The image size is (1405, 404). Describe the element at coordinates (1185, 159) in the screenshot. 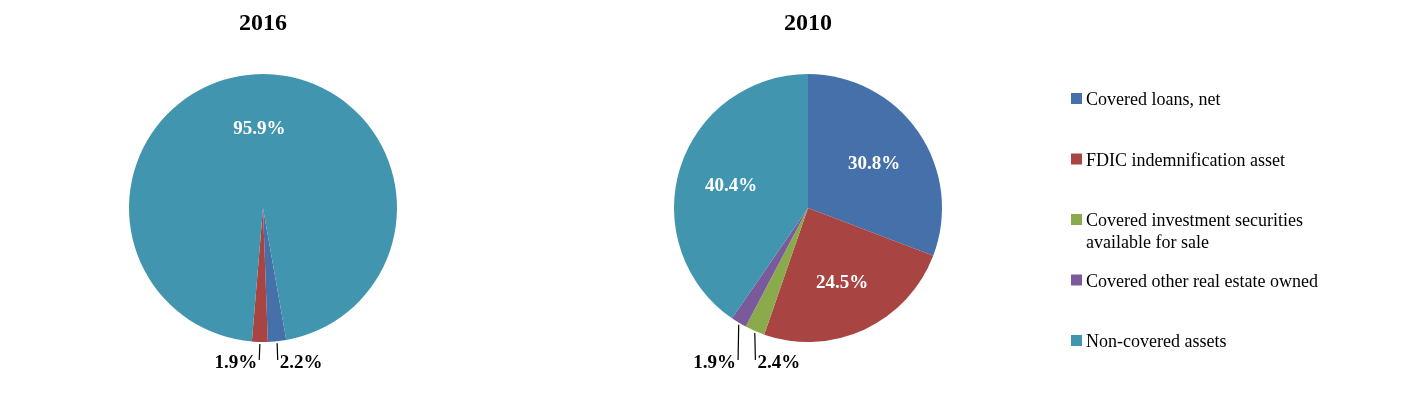

I see `legend-label: FDIC indemnification asset` at that location.